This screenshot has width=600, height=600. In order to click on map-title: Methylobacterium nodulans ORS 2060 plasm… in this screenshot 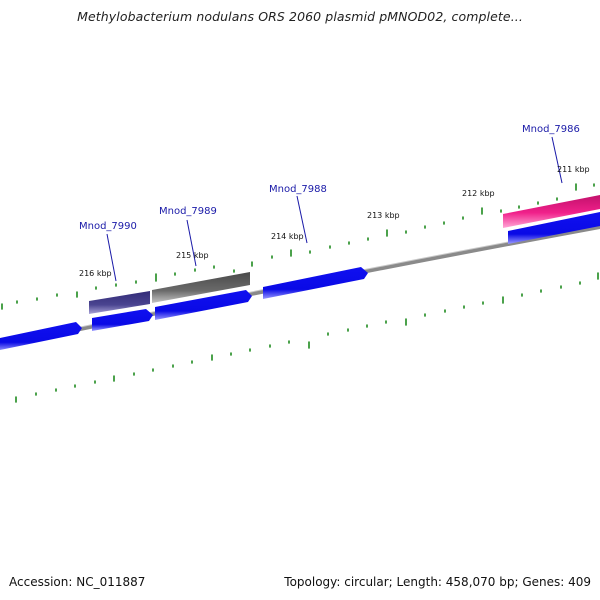, I will do `click(300, 16)`.